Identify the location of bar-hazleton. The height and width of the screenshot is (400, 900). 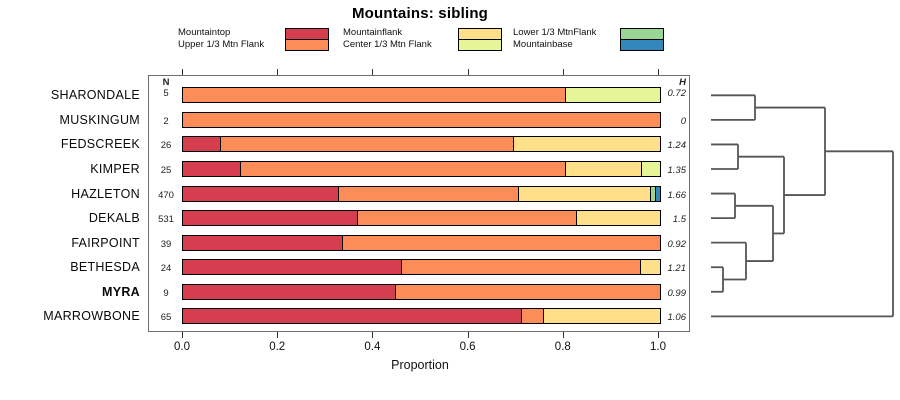
(421, 193).